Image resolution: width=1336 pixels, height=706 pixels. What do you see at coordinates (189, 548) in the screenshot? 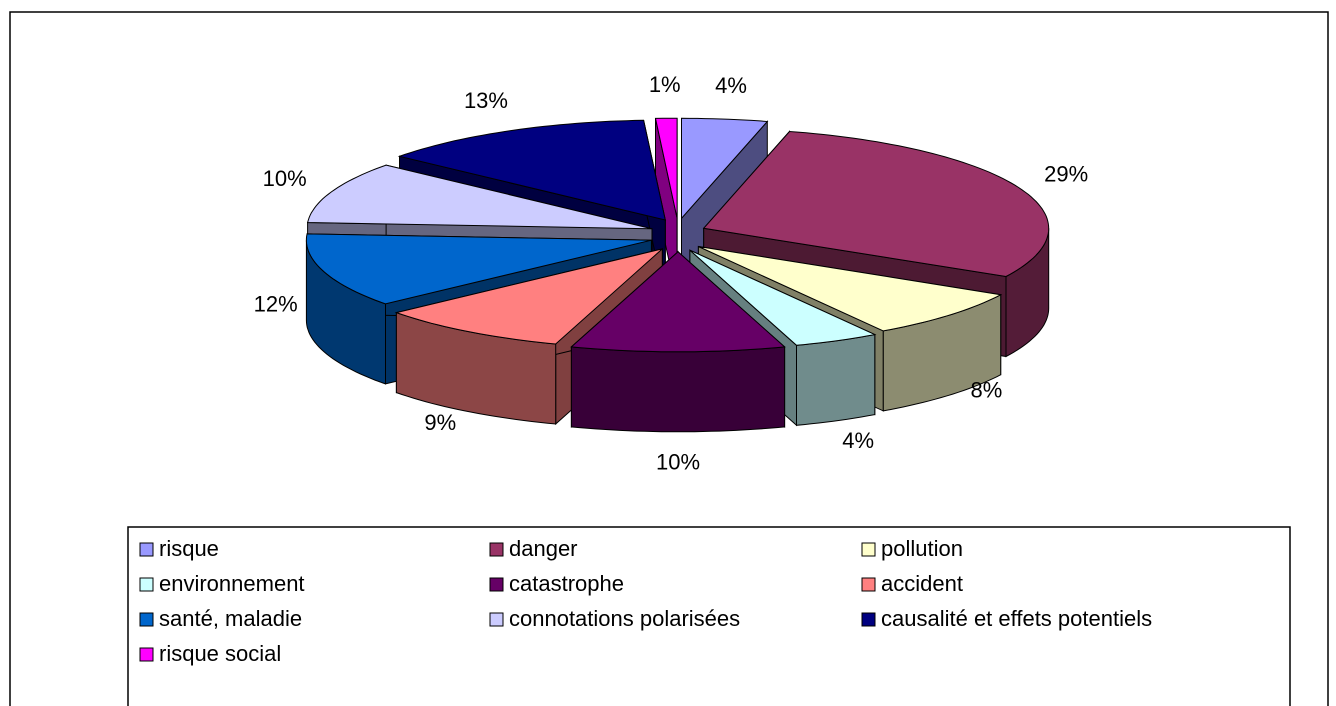
I see `legend-label: risque` at bounding box center [189, 548].